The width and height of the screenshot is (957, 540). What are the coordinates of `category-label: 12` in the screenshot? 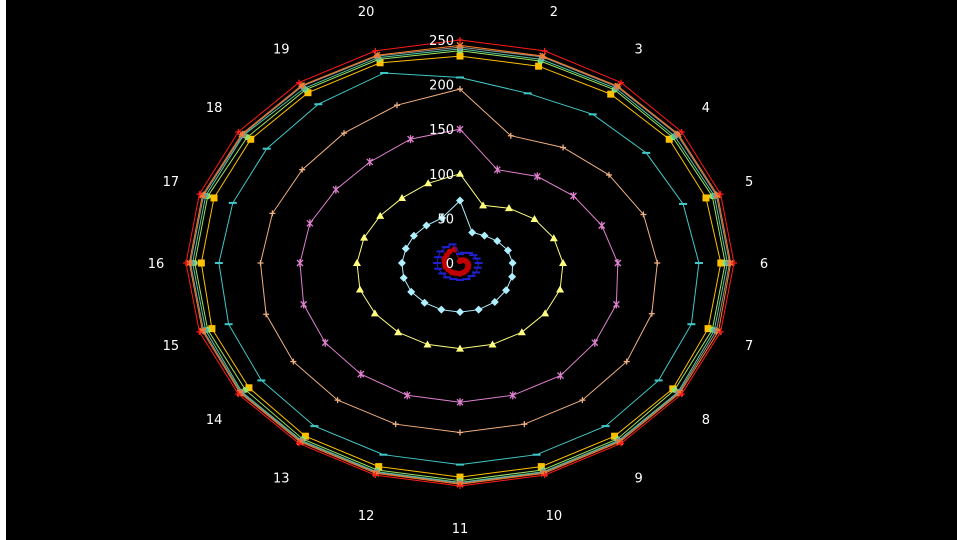 It's located at (366, 516).